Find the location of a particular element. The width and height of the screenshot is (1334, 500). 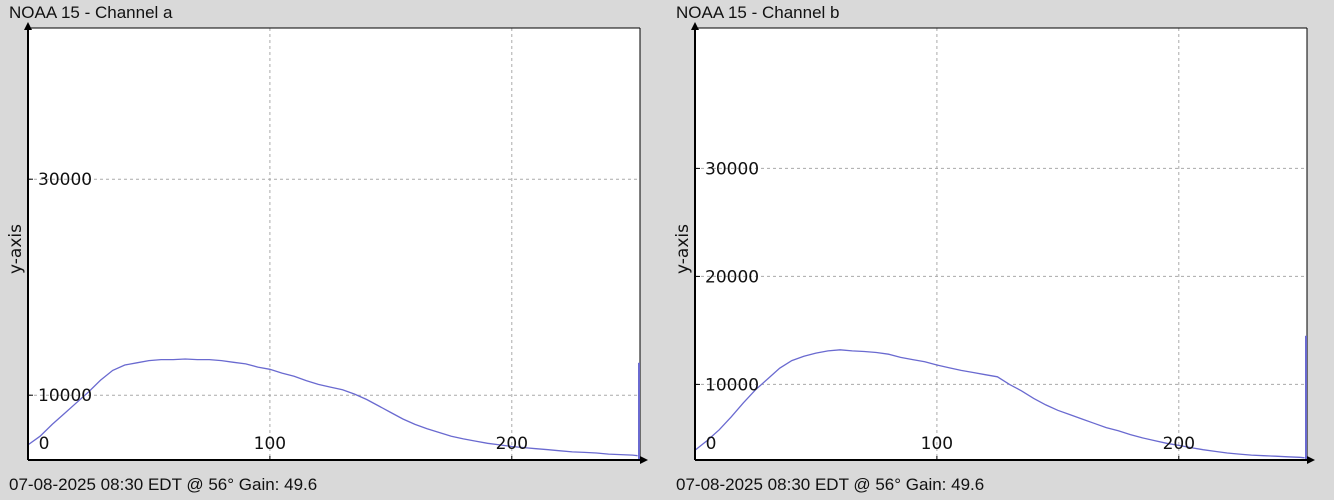

y-tick-label: 20000 is located at coordinates (732, 277).